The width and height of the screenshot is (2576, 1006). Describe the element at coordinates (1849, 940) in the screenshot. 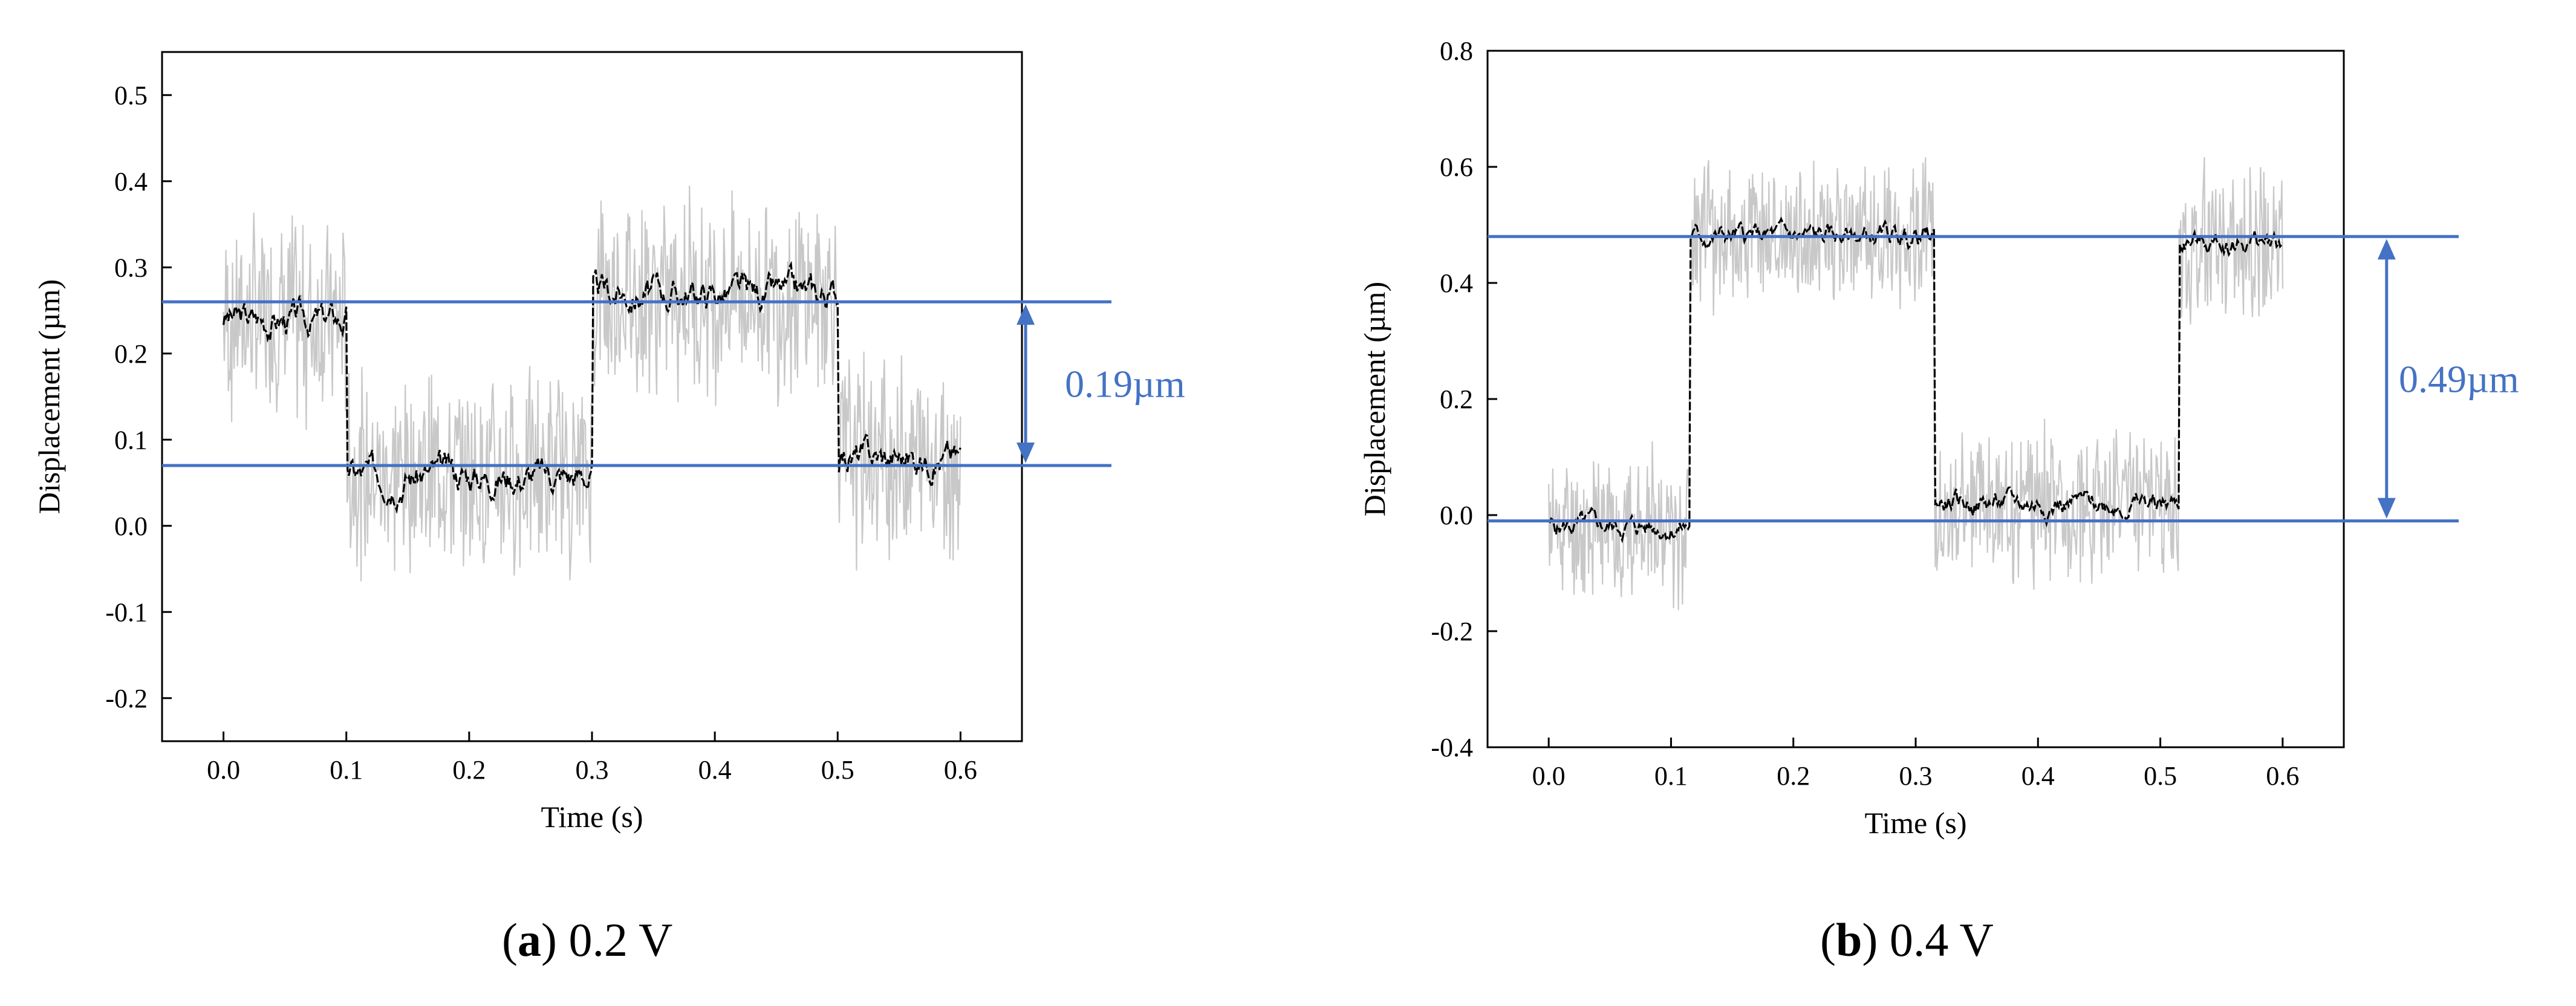

I see `caption-b-letter: b` at that location.